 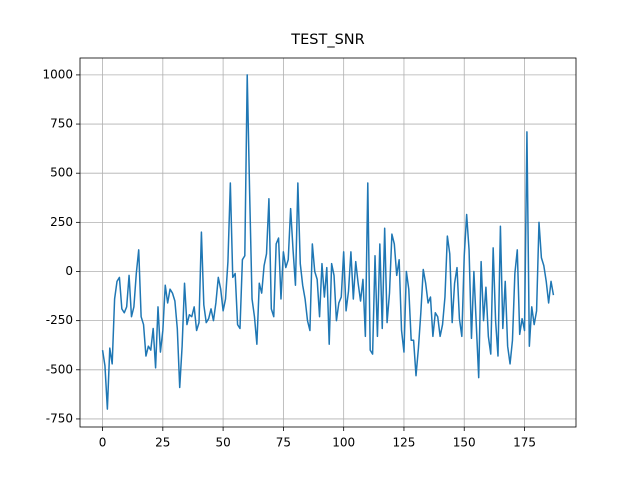 What do you see at coordinates (327, 40) in the screenshot?
I see `chart-title: TEST_SNR` at bounding box center [327, 40].